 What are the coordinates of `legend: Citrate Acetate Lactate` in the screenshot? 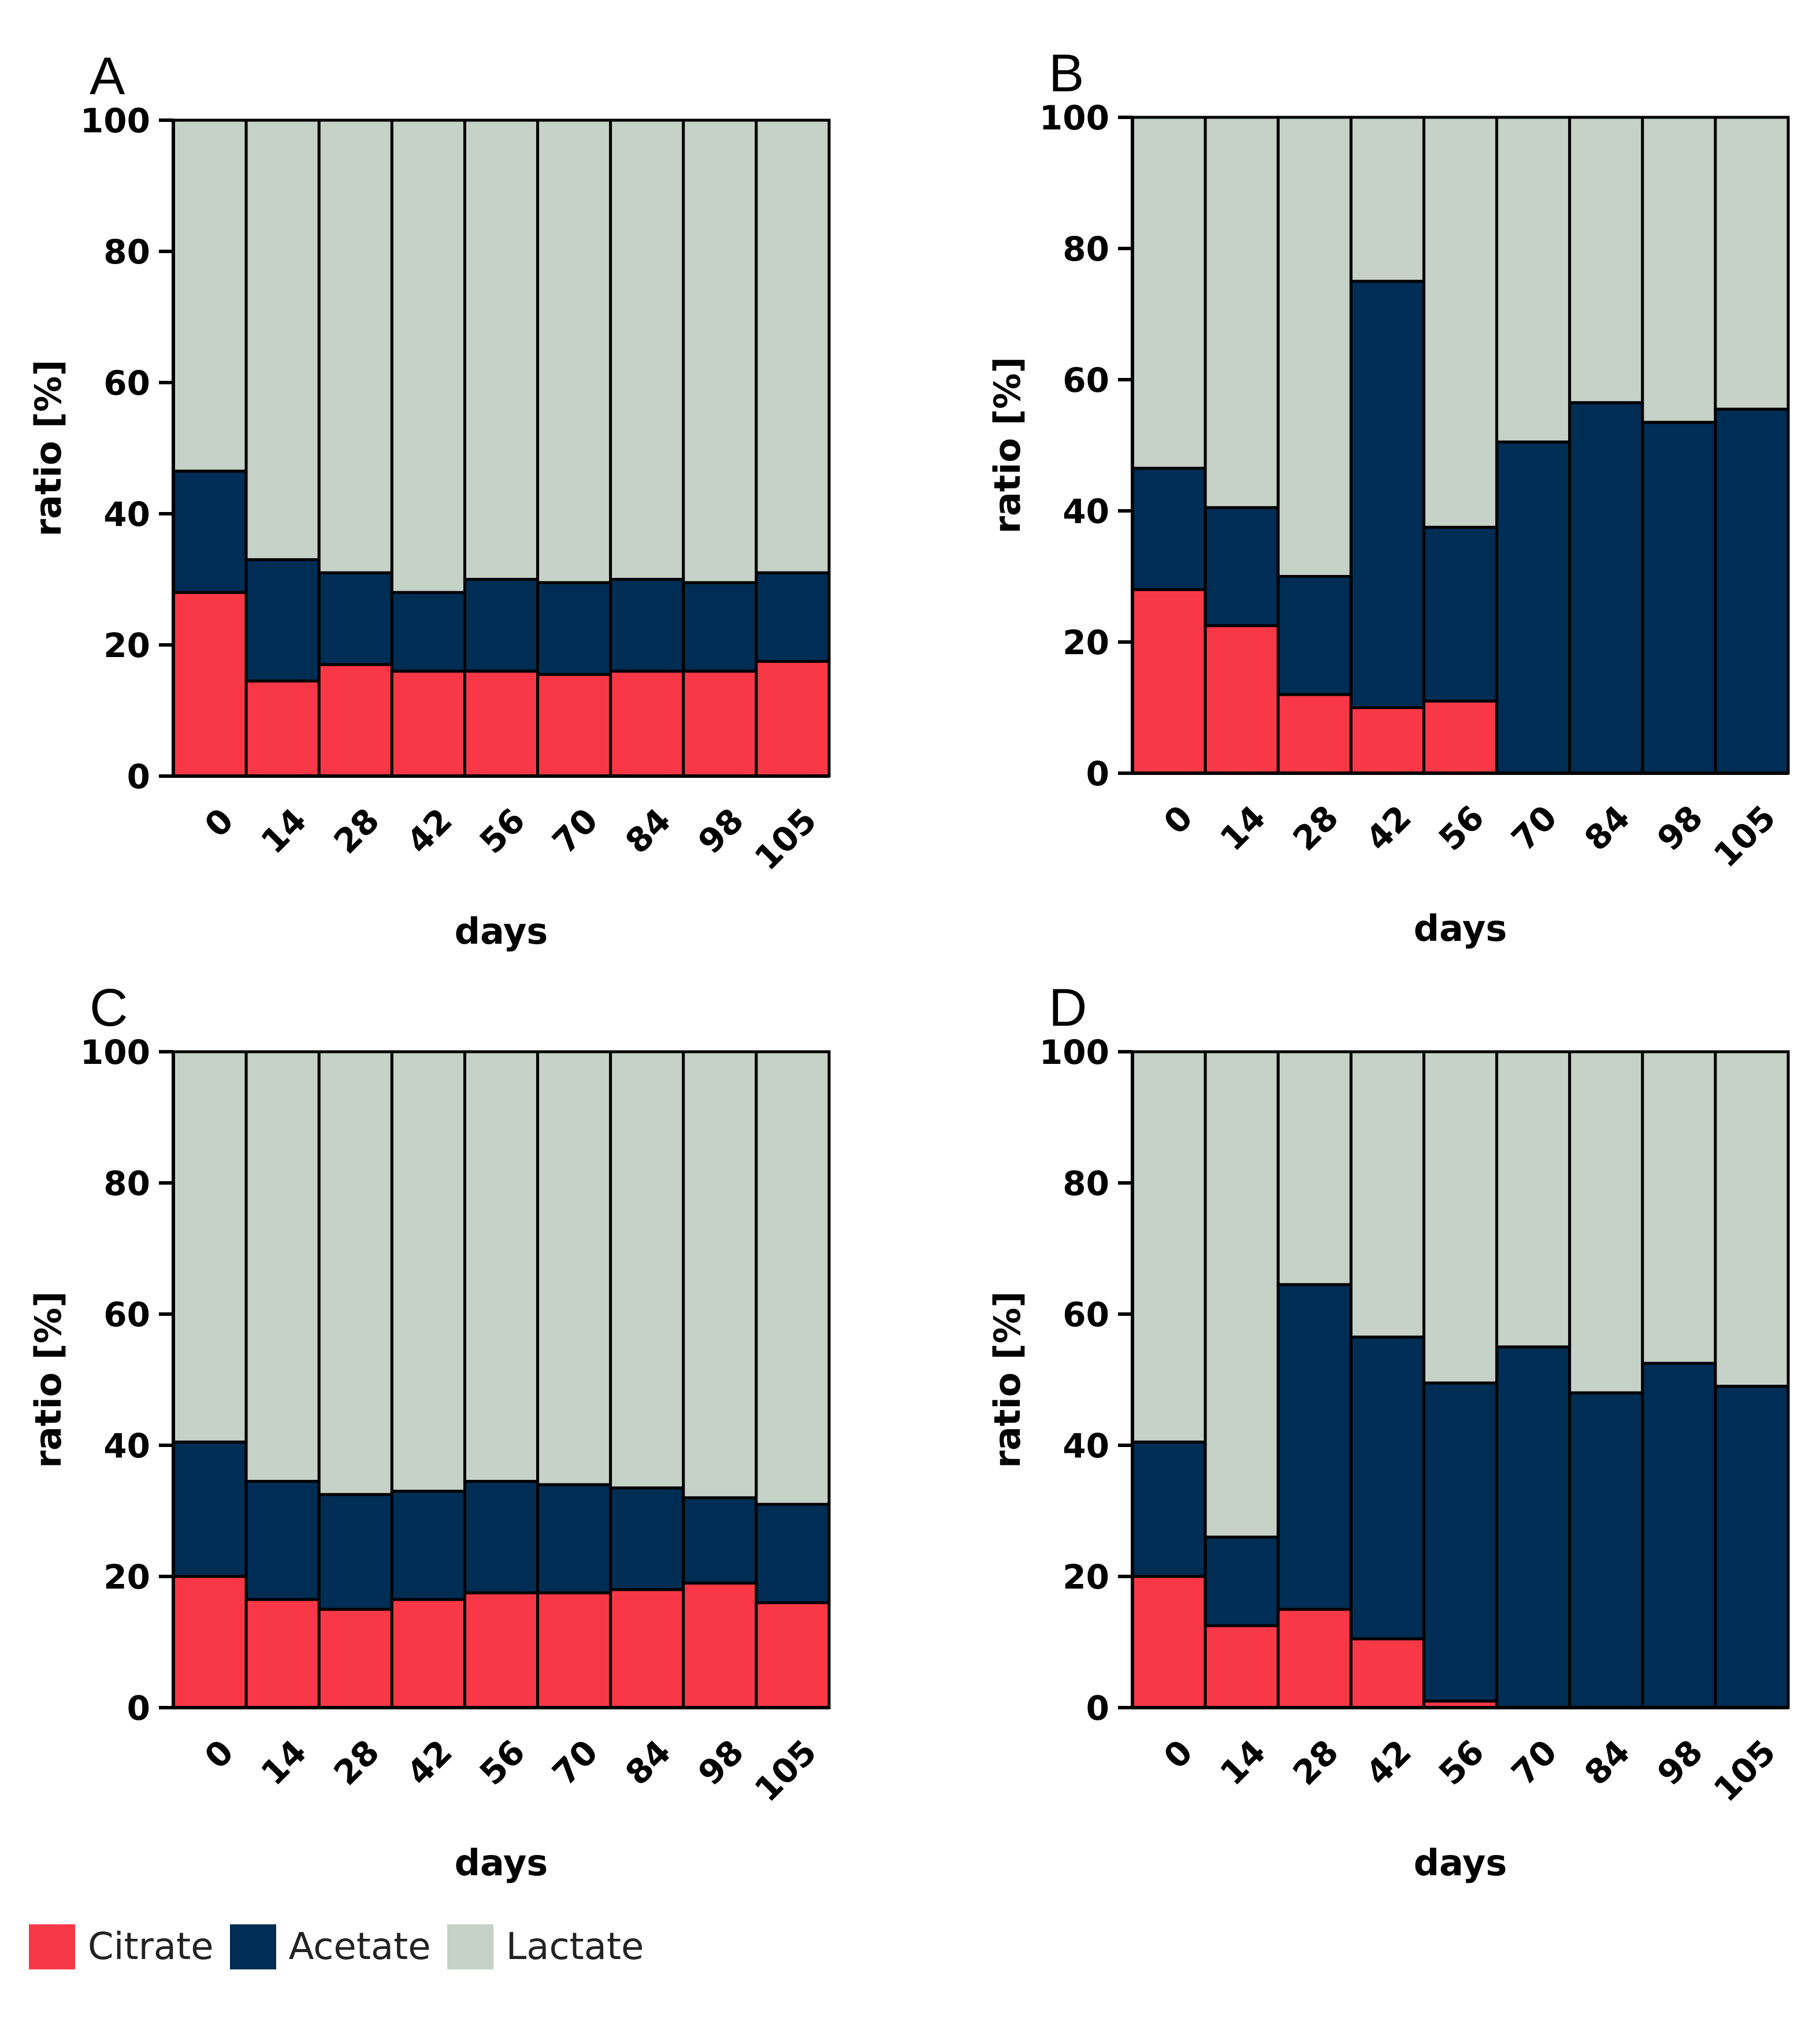 It's located at (344, 1946).